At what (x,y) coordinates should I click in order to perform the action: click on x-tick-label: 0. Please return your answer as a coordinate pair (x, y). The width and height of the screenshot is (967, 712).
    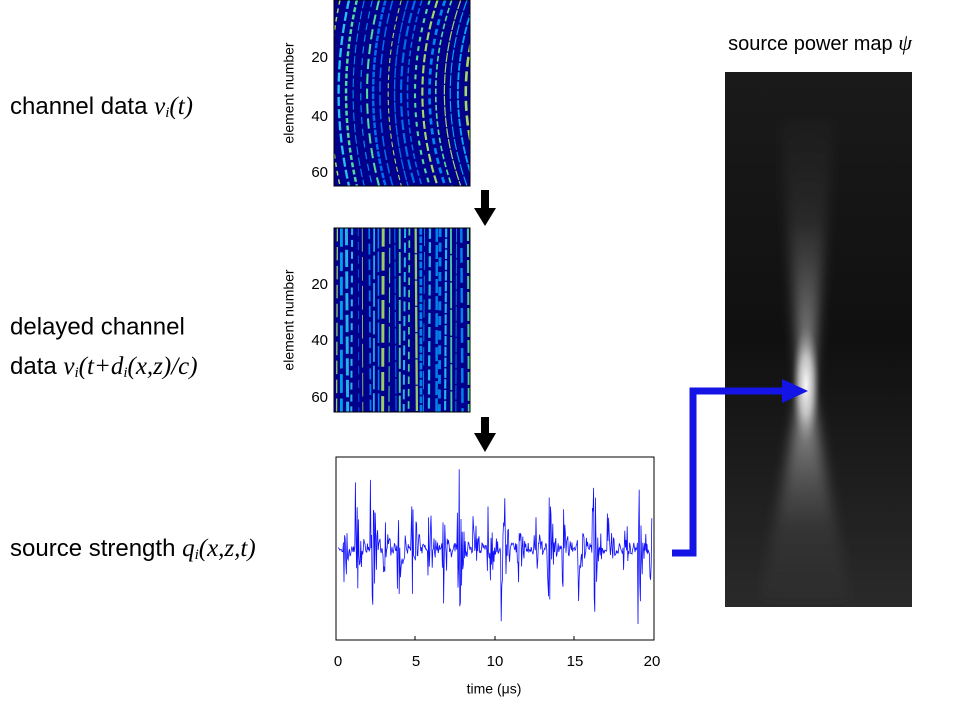
    Looking at the image, I should click on (338, 661).